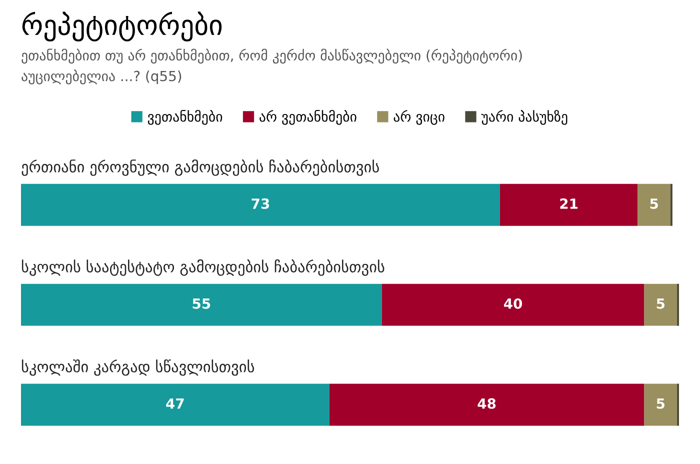 The width and height of the screenshot is (700, 464). I want to click on data-label: 47, so click(175, 403).